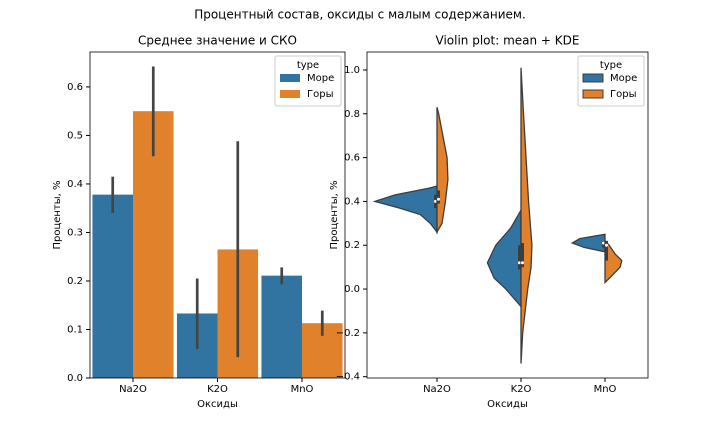  What do you see at coordinates (348, 333) in the screenshot?
I see `y-tick-label: −0.2` at bounding box center [348, 333].